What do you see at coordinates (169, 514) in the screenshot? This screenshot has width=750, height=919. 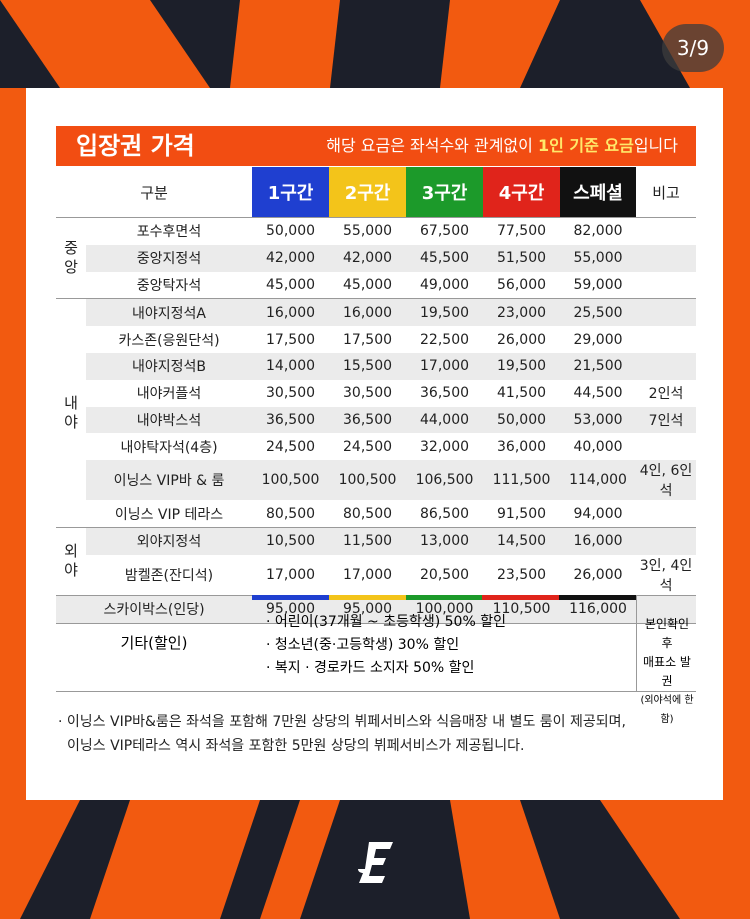 I see `seat-name: 이닝스 VIP 테라스` at bounding box center [169, 514].